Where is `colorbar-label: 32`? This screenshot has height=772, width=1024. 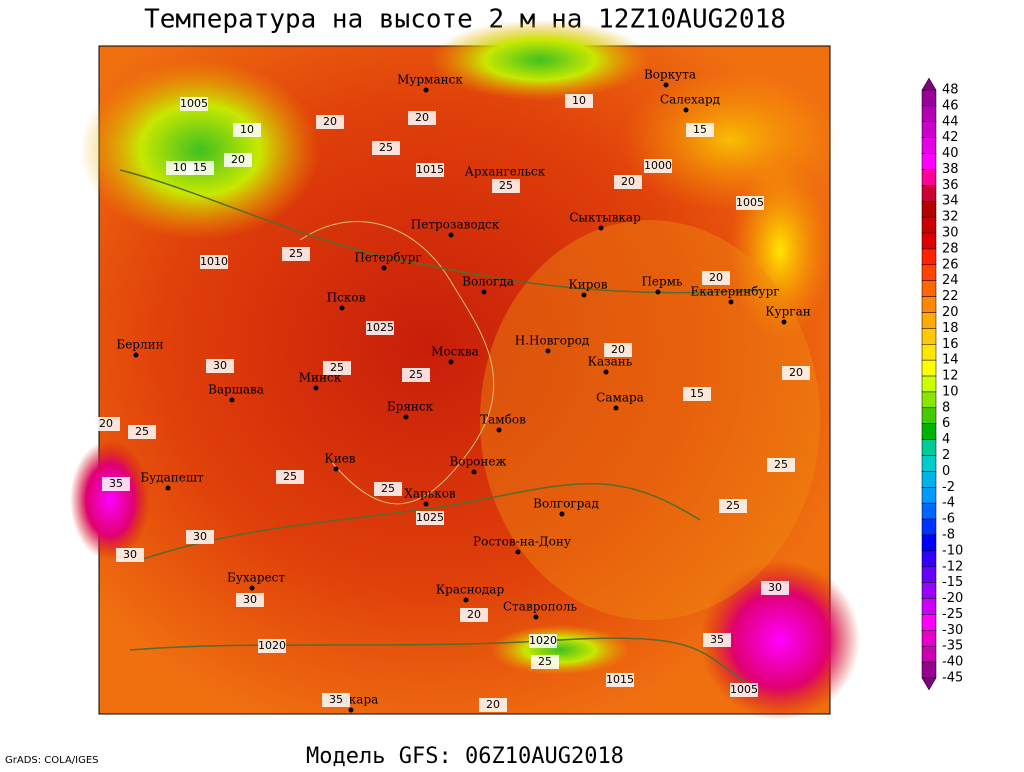
colorbar-label: 32 is located at coordinates (950, 217).